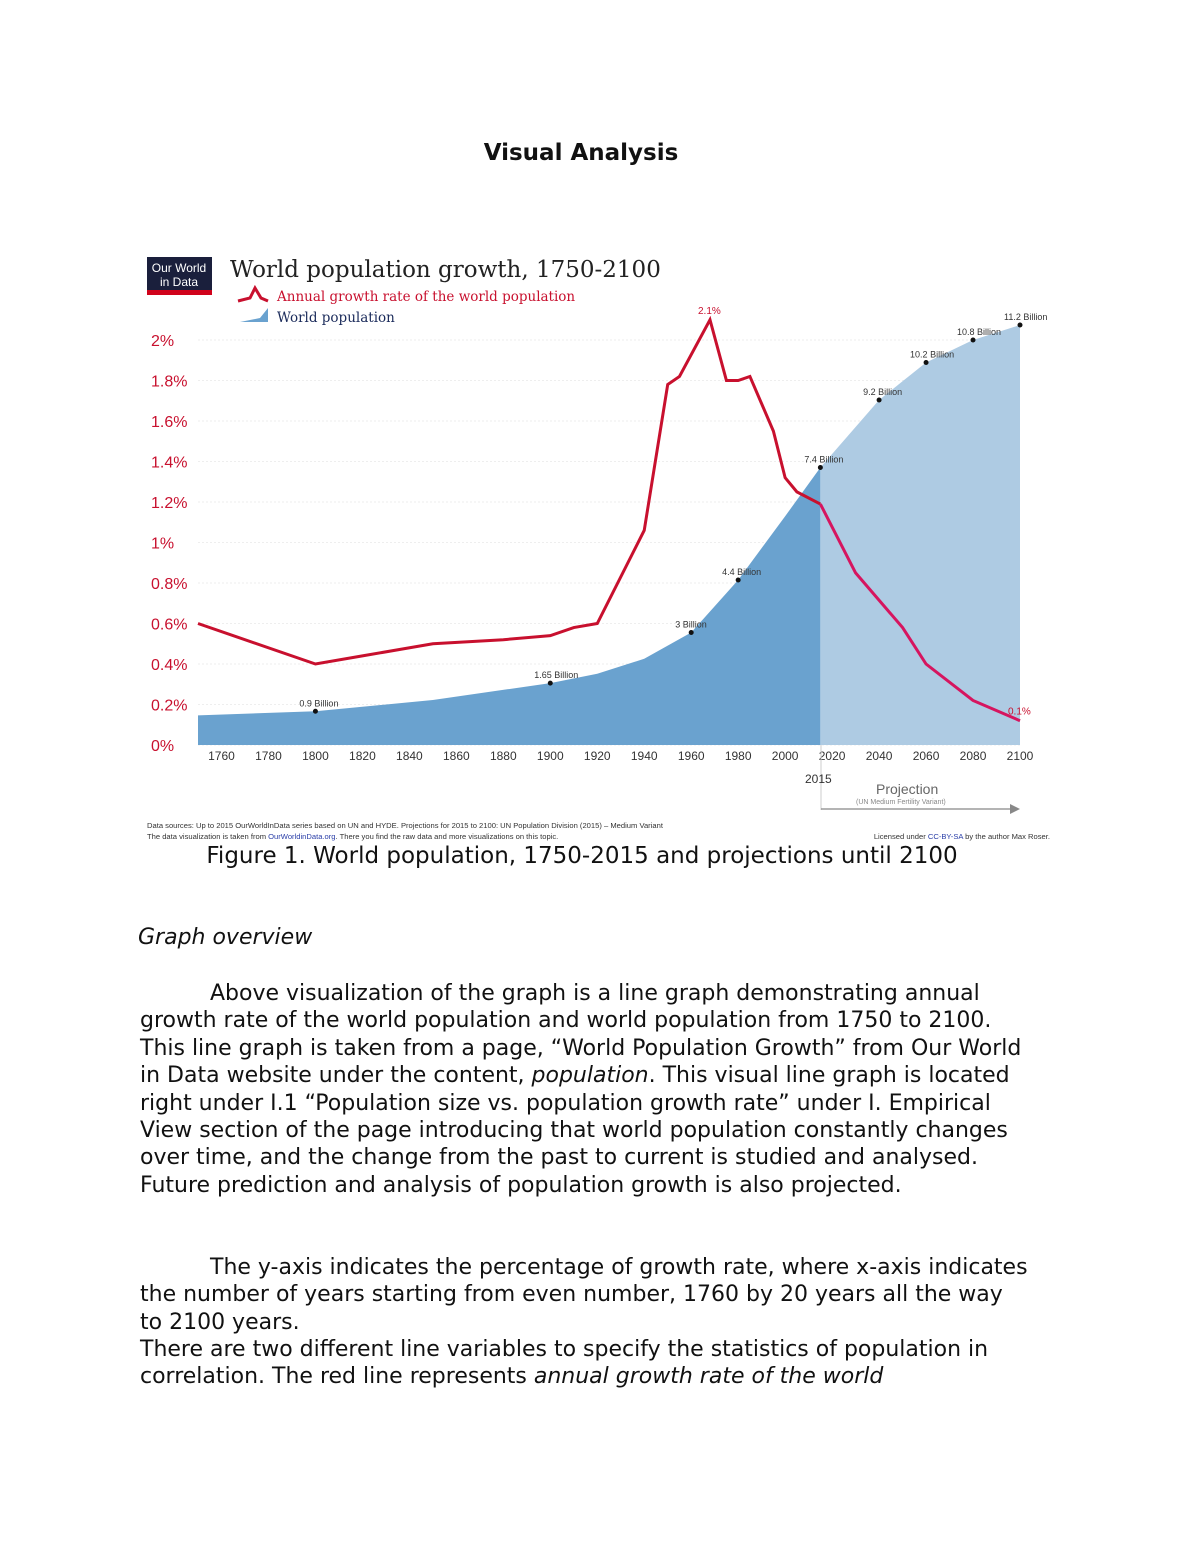 The width and height of the screenshot is (1200, 1553). What do you see at coordinates (445, 270) in the screenshot?
I see `chart-title: World population growth, 1750-2100` at bounding box center [445, 270].